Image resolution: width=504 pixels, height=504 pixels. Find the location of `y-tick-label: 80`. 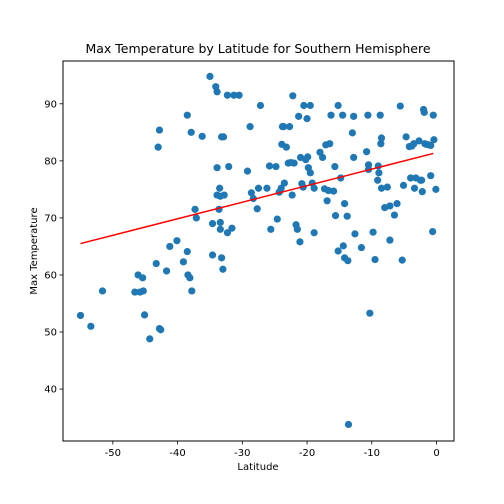

y-tick-label: 80 is located at coordinates (50, 161).